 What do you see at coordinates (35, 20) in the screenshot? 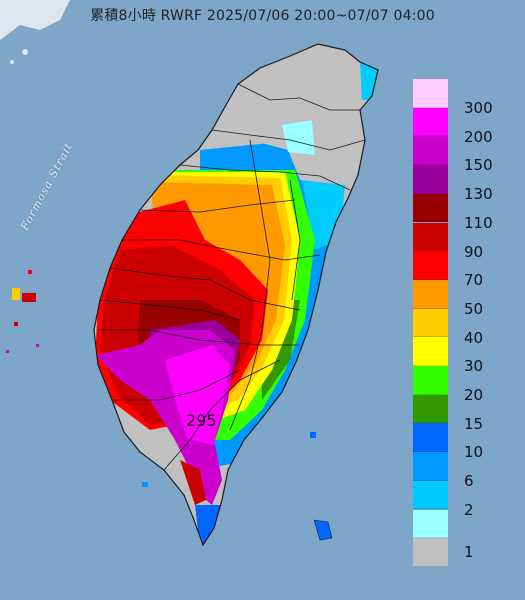
I see `mainland-coast` at bounding box center [35, 20].